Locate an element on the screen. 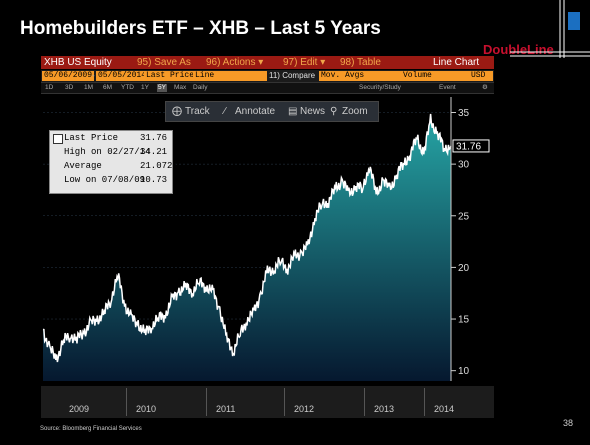  y-tick-label: 35 is located at coordinates (464, 113).